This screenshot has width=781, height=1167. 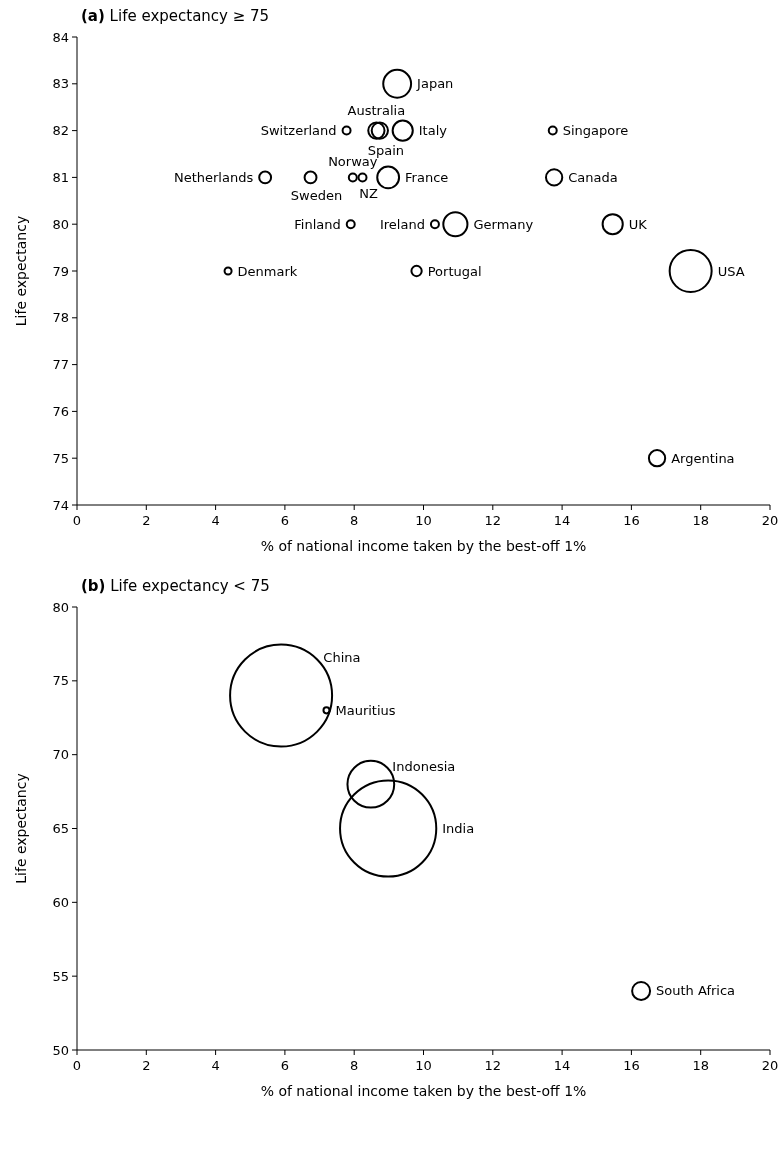 I want to click on y-tick-label: 55, so click(x=60, y=976).